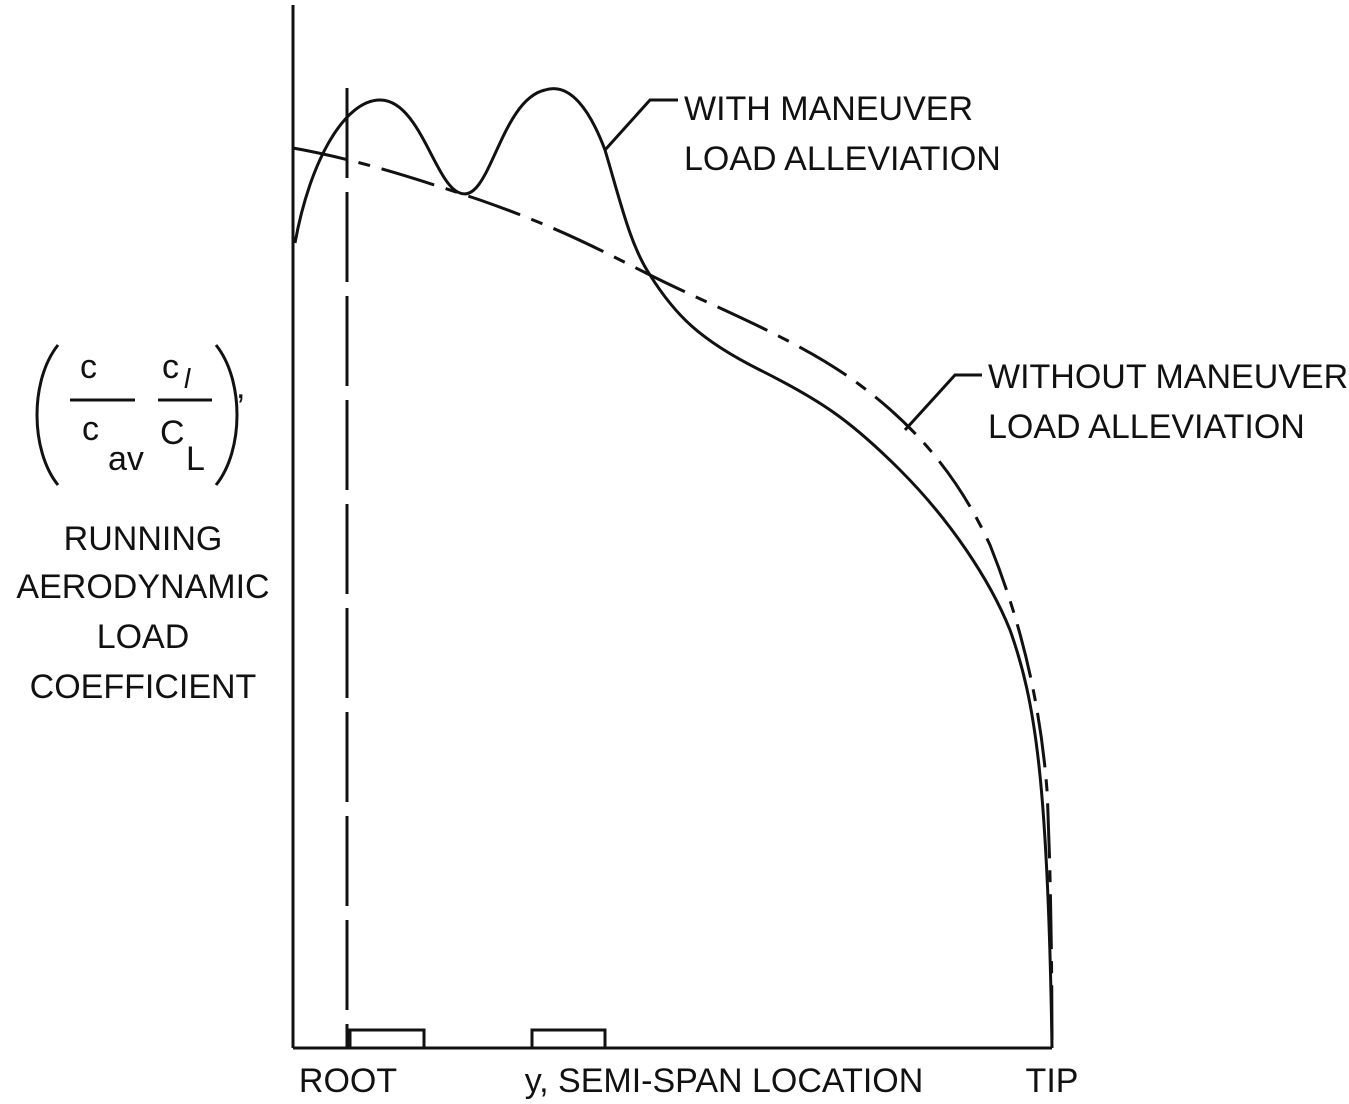  What do you see at coordinates (143, 637) in the screenshot?
I see `y-label: LOAD` at bounding box center [143, 637].